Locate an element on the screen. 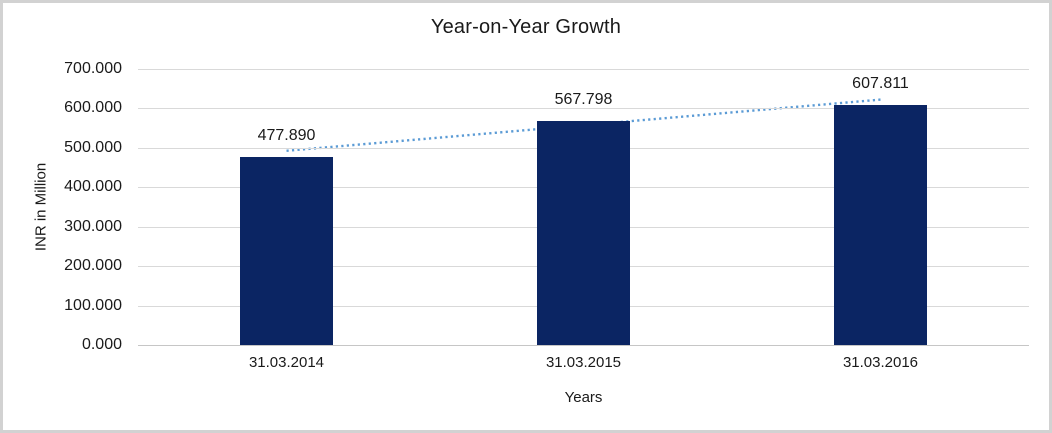  bar-value-label: 477.890 is located at coordinates (286, 135).